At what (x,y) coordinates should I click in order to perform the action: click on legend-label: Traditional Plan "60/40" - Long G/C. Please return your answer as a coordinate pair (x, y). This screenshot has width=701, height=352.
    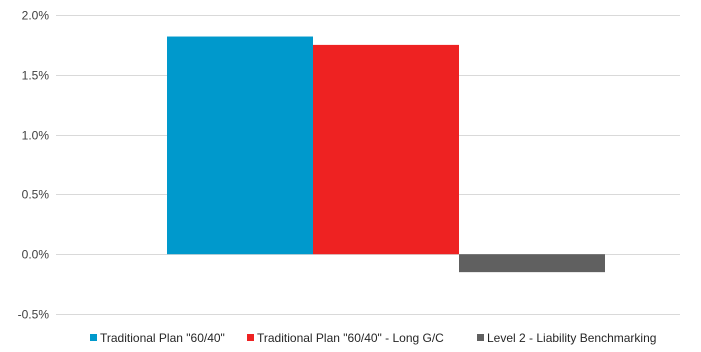
    Looking at the image, I should click on (350, 338).